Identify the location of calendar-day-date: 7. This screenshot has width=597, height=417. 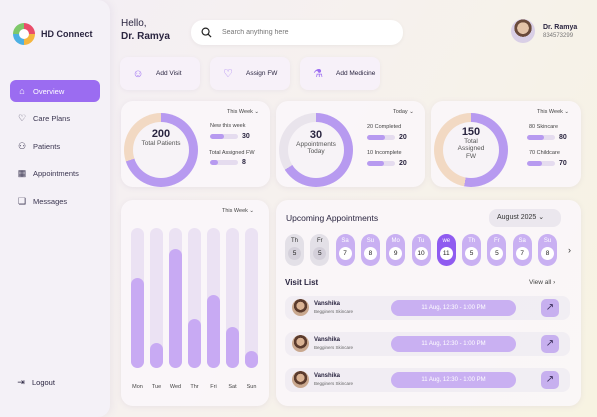
(522, 253).